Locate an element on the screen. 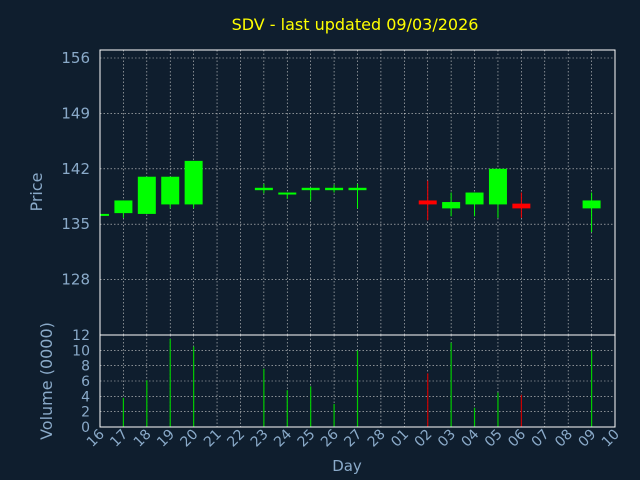 This screenshot has width=640, height=480. price-tick-label: 156 is located at coordinates (75, 58).